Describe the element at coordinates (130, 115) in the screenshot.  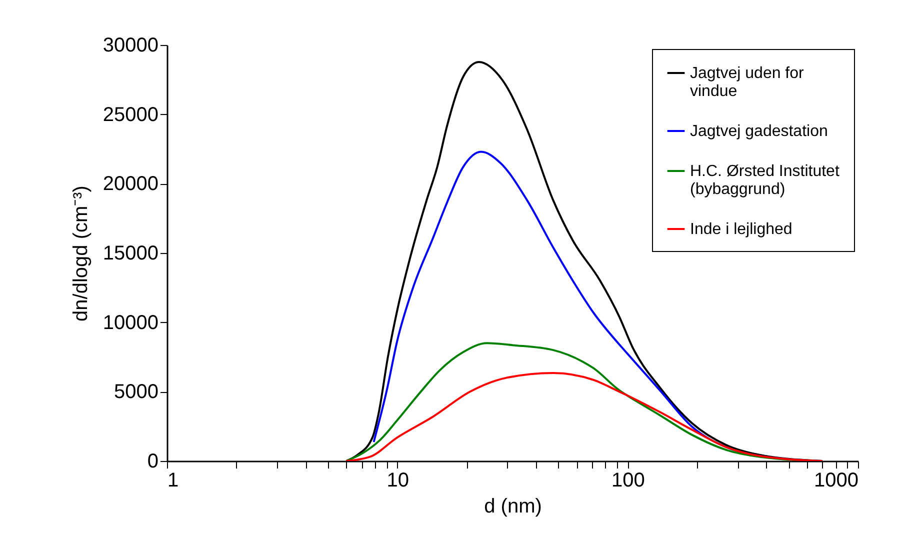
I see `y-tick-label: 25000` at that location.